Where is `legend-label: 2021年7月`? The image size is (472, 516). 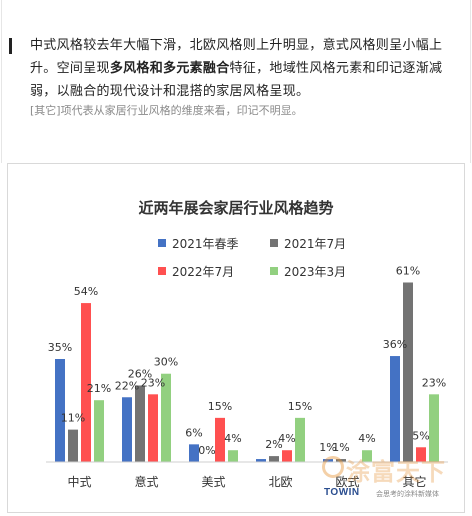 legend-label: 2021年7月 is located at coordinates (315, 244).